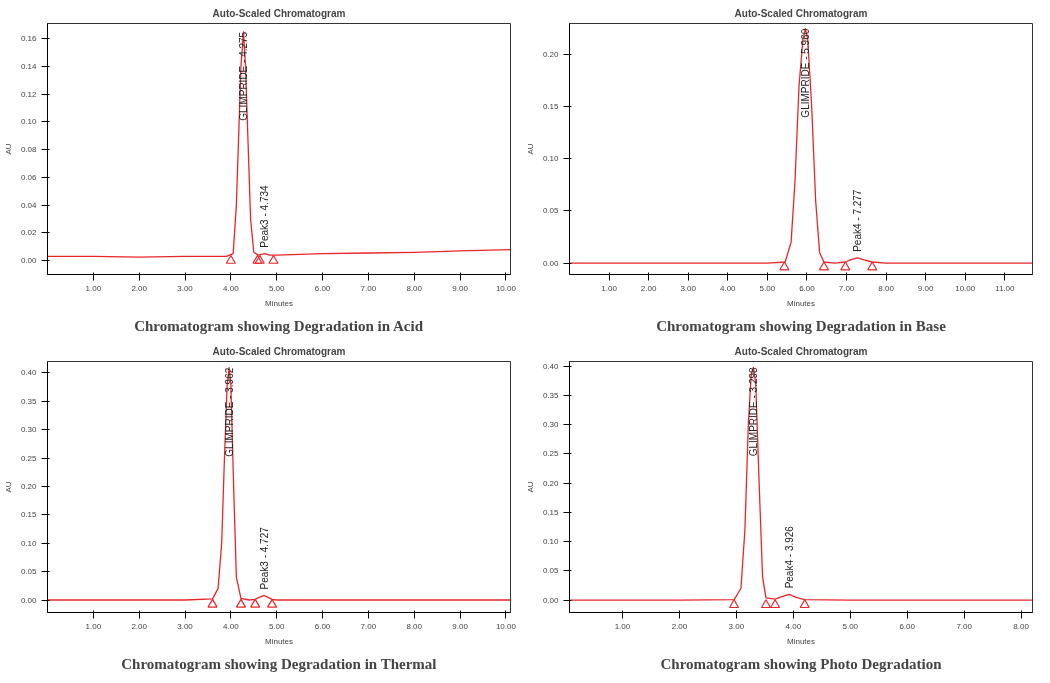  Describe the element at coordinates (279, 325) in the screenshot. I see `text: Chromatogram showing Degradation in Acid` at that location.